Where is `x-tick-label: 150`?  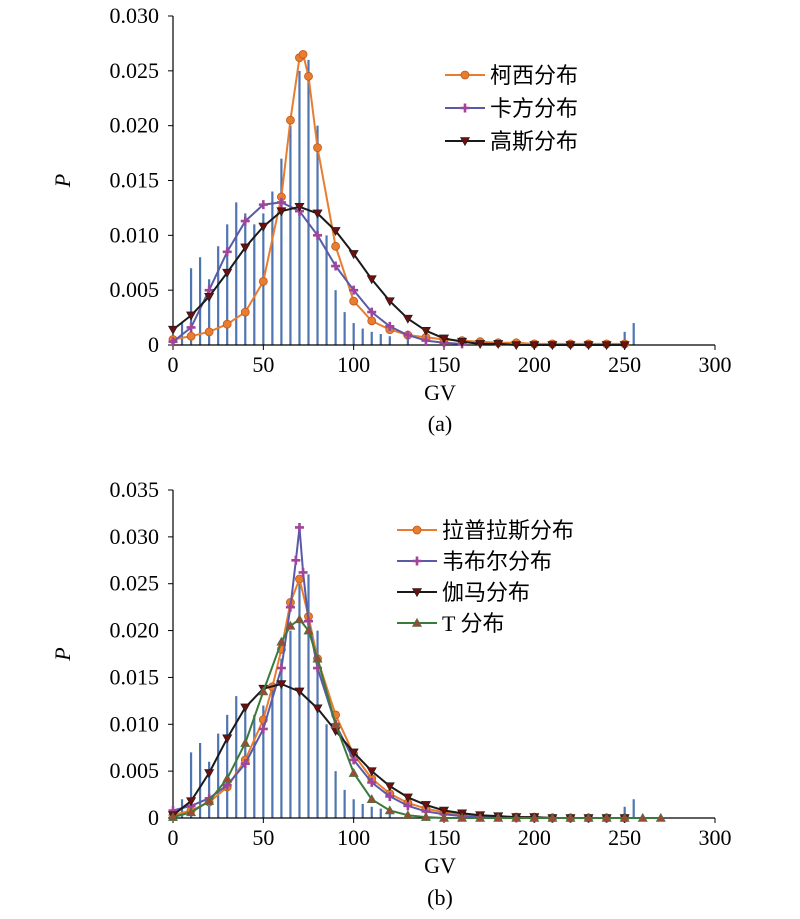
x-tick-label: 150 is located at coordinates (444, 364).